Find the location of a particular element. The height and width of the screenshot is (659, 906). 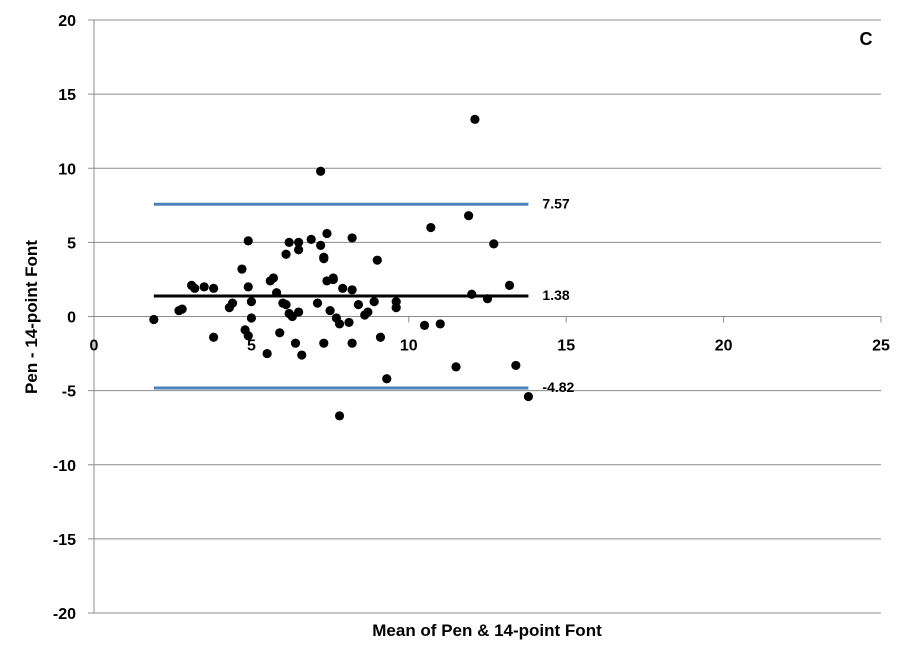

panel-label: C is located at coordinates (866, 39).